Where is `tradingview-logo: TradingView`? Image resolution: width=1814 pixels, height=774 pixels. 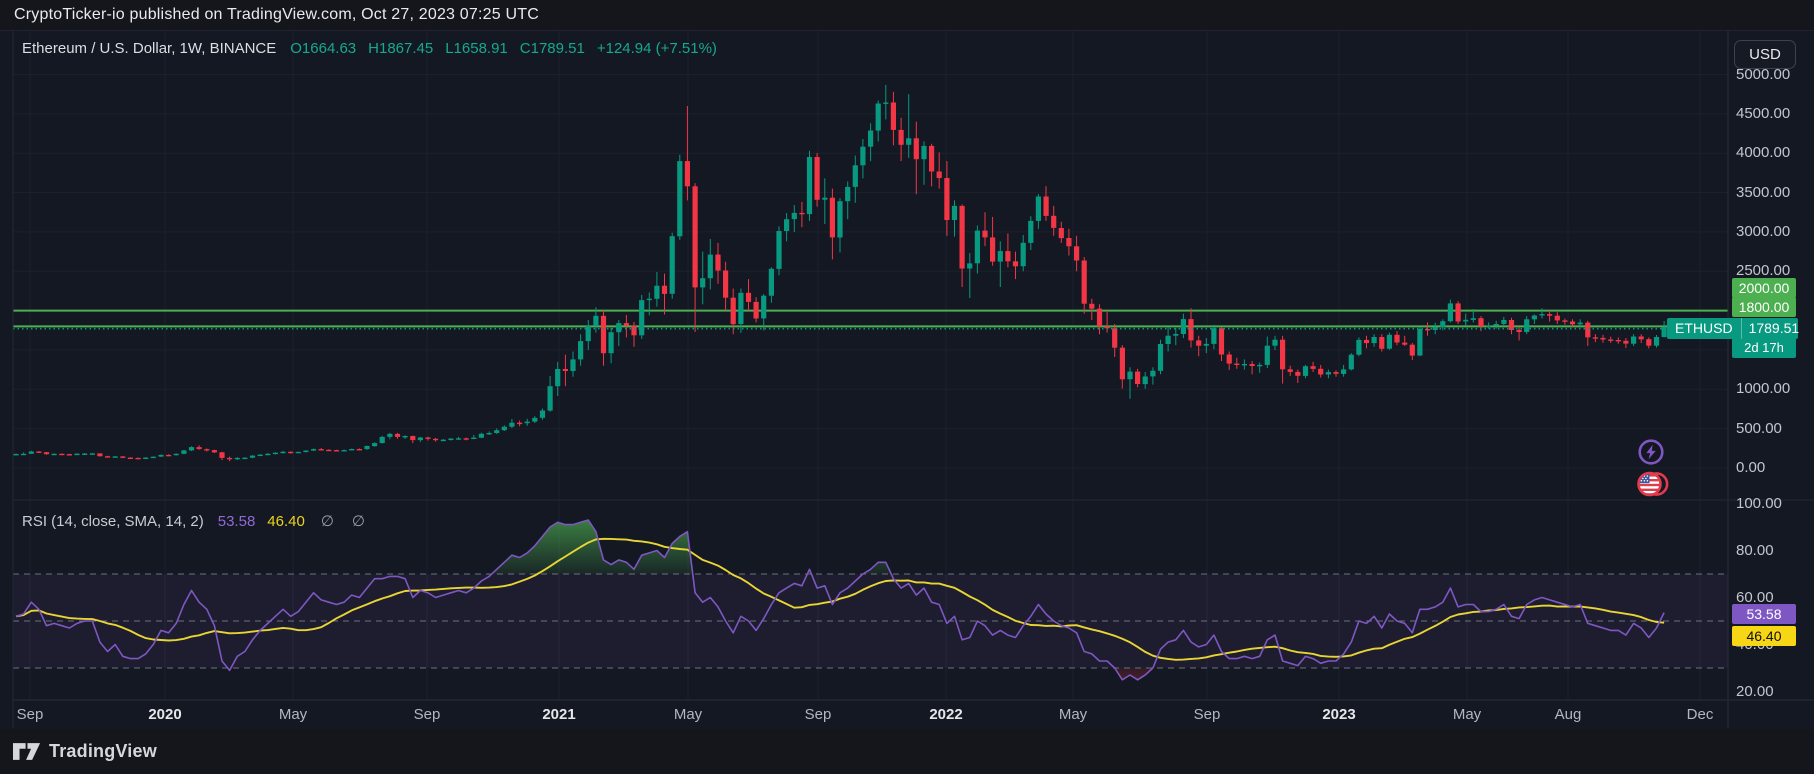 tradingview-logo: TradingView is located at coordinates (85, 751).